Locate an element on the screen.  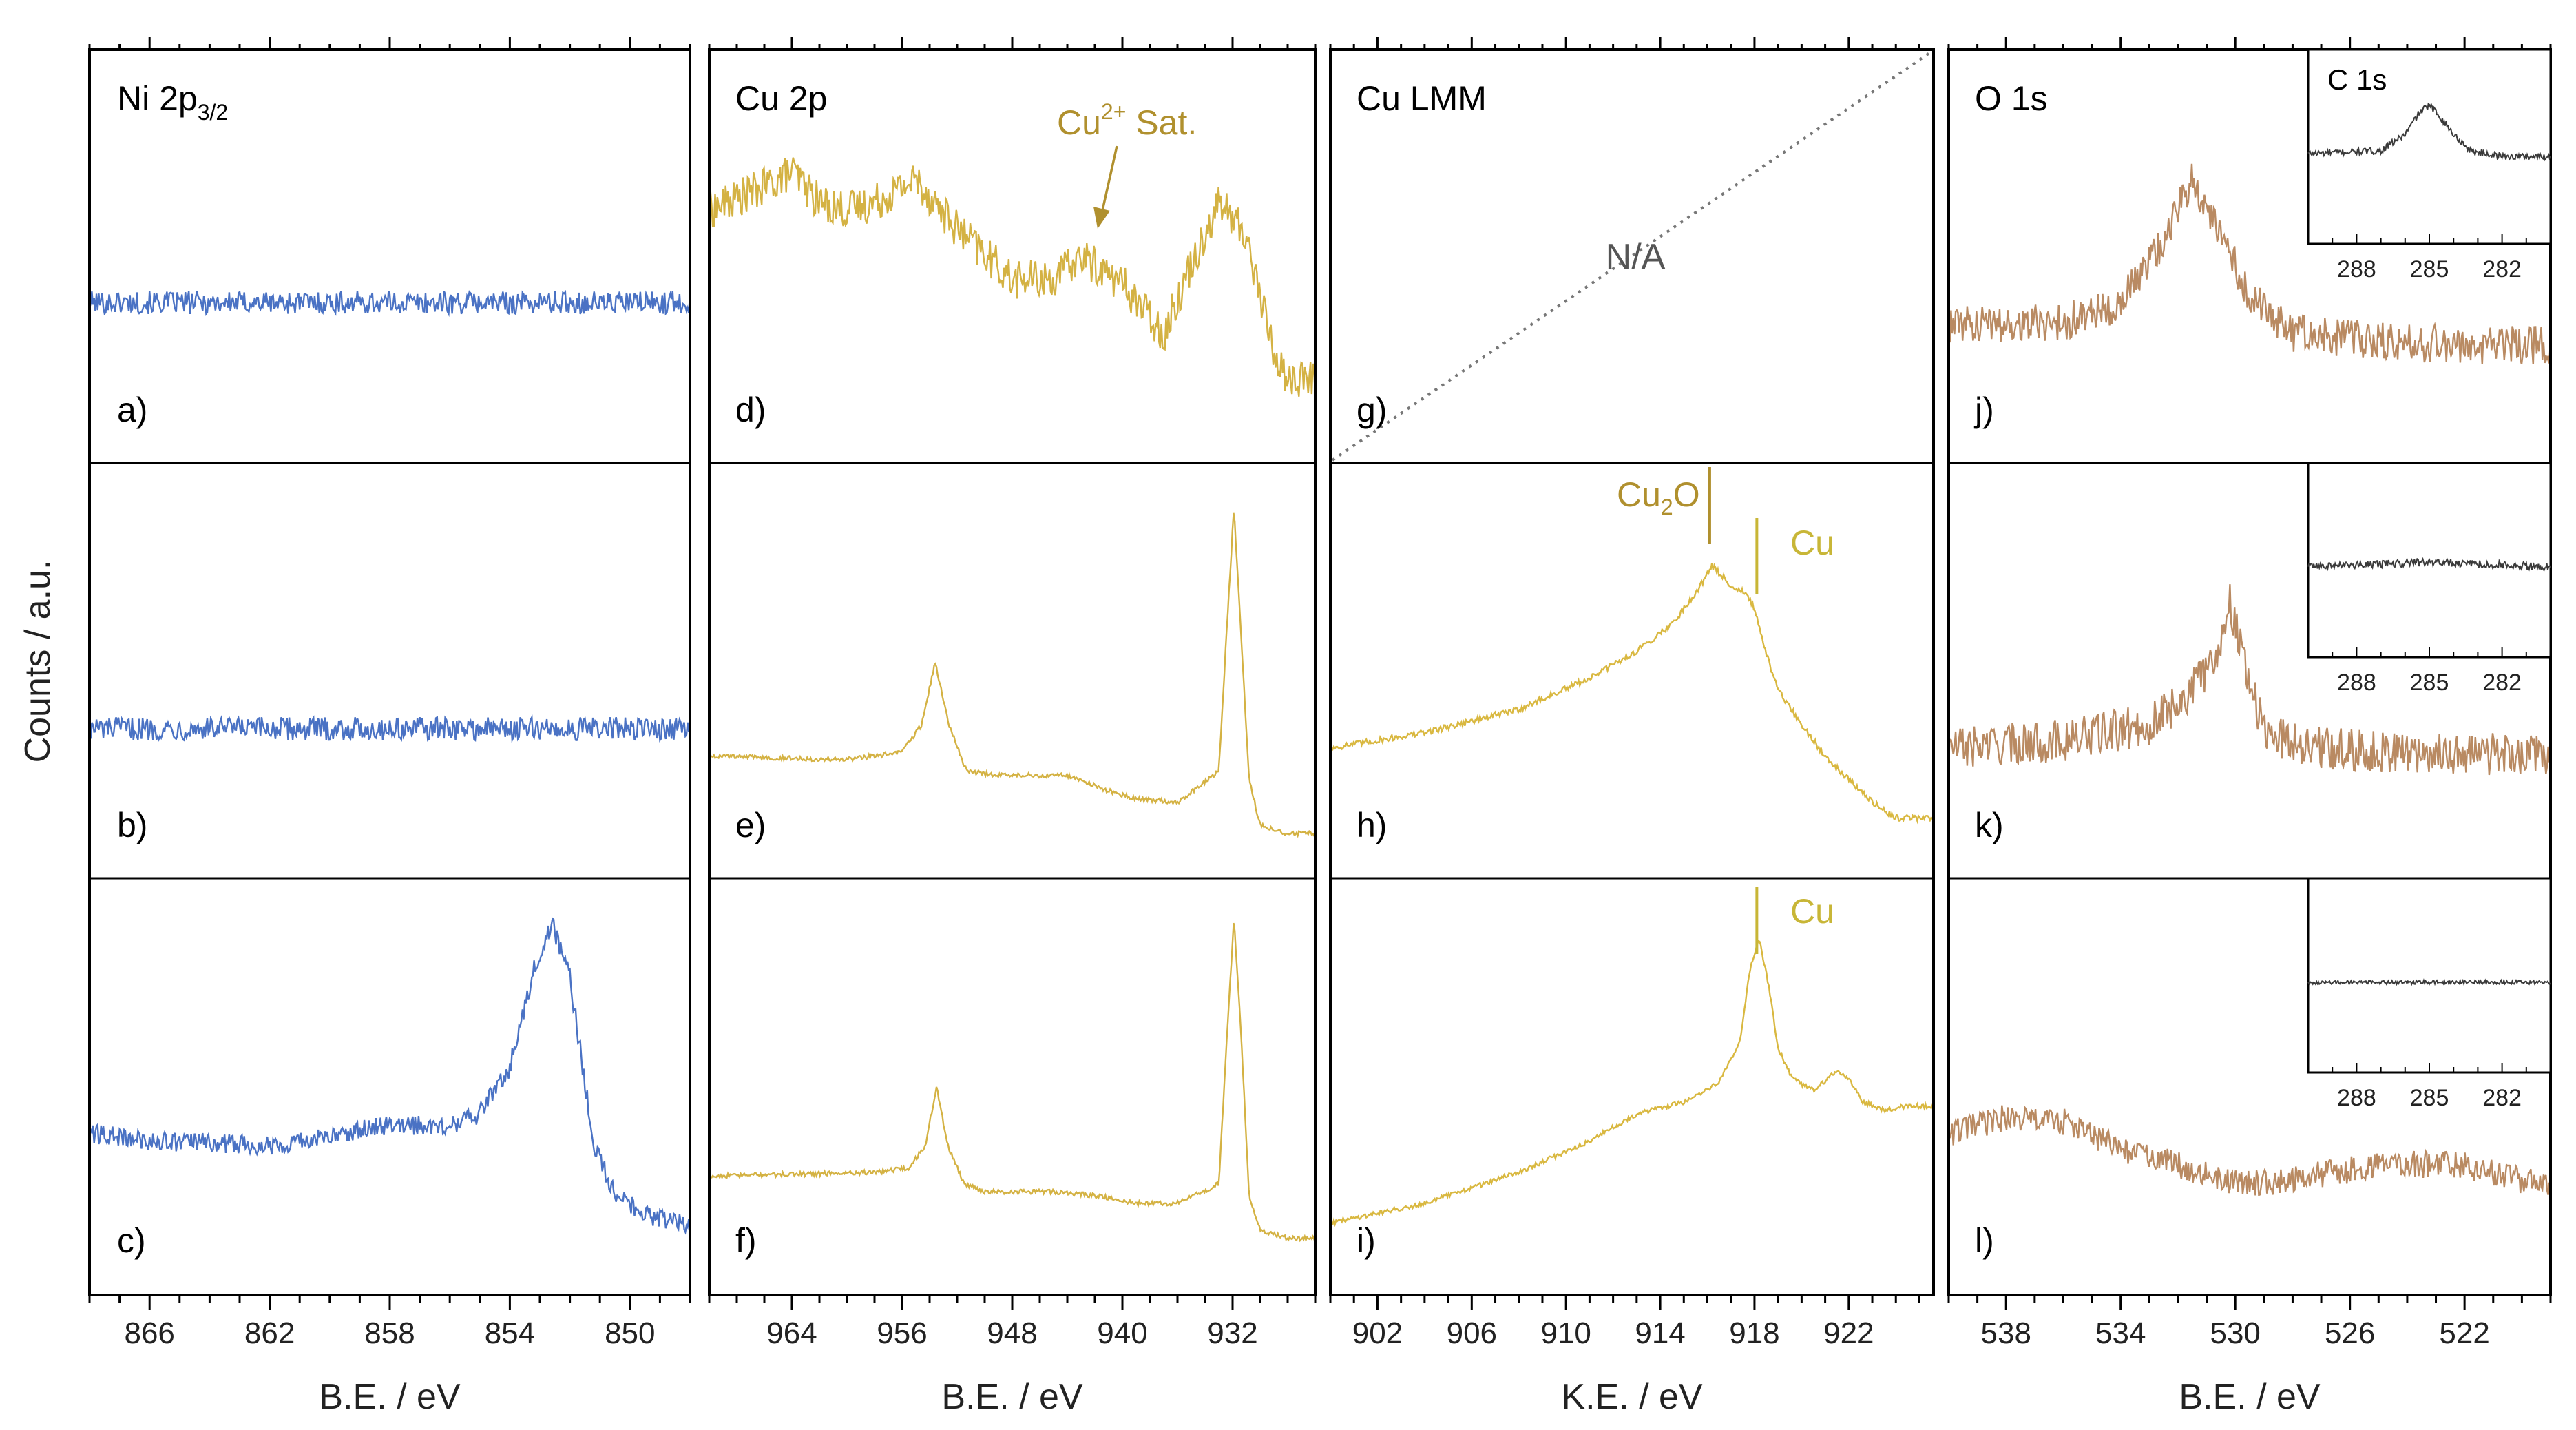
panel-label-b: b) is located at coordinates (132, 825).